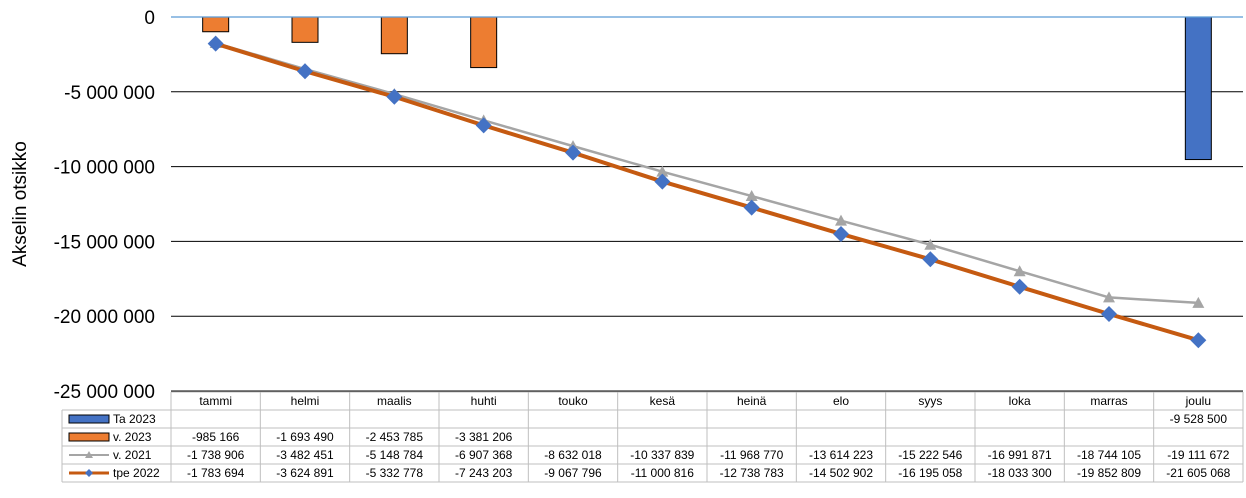 The height and width of the screenshot is (498, 1246). What do you see at coordinates (1020, 401) in the screenshot?
I see `category-label: loka` at bounding box center [1020, 401].